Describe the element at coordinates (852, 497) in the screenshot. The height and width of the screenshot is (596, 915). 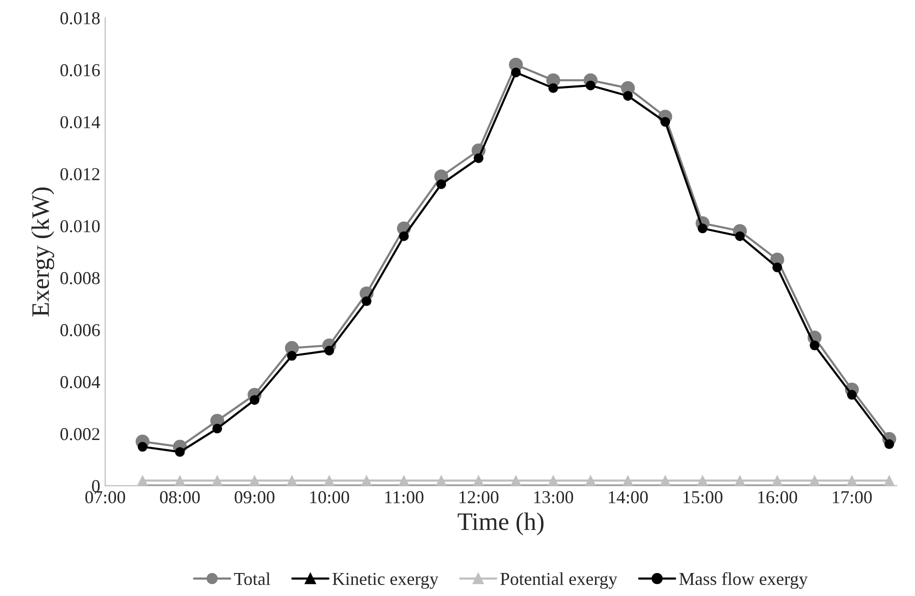
I see `x-tick-label: 17:00` at that location.